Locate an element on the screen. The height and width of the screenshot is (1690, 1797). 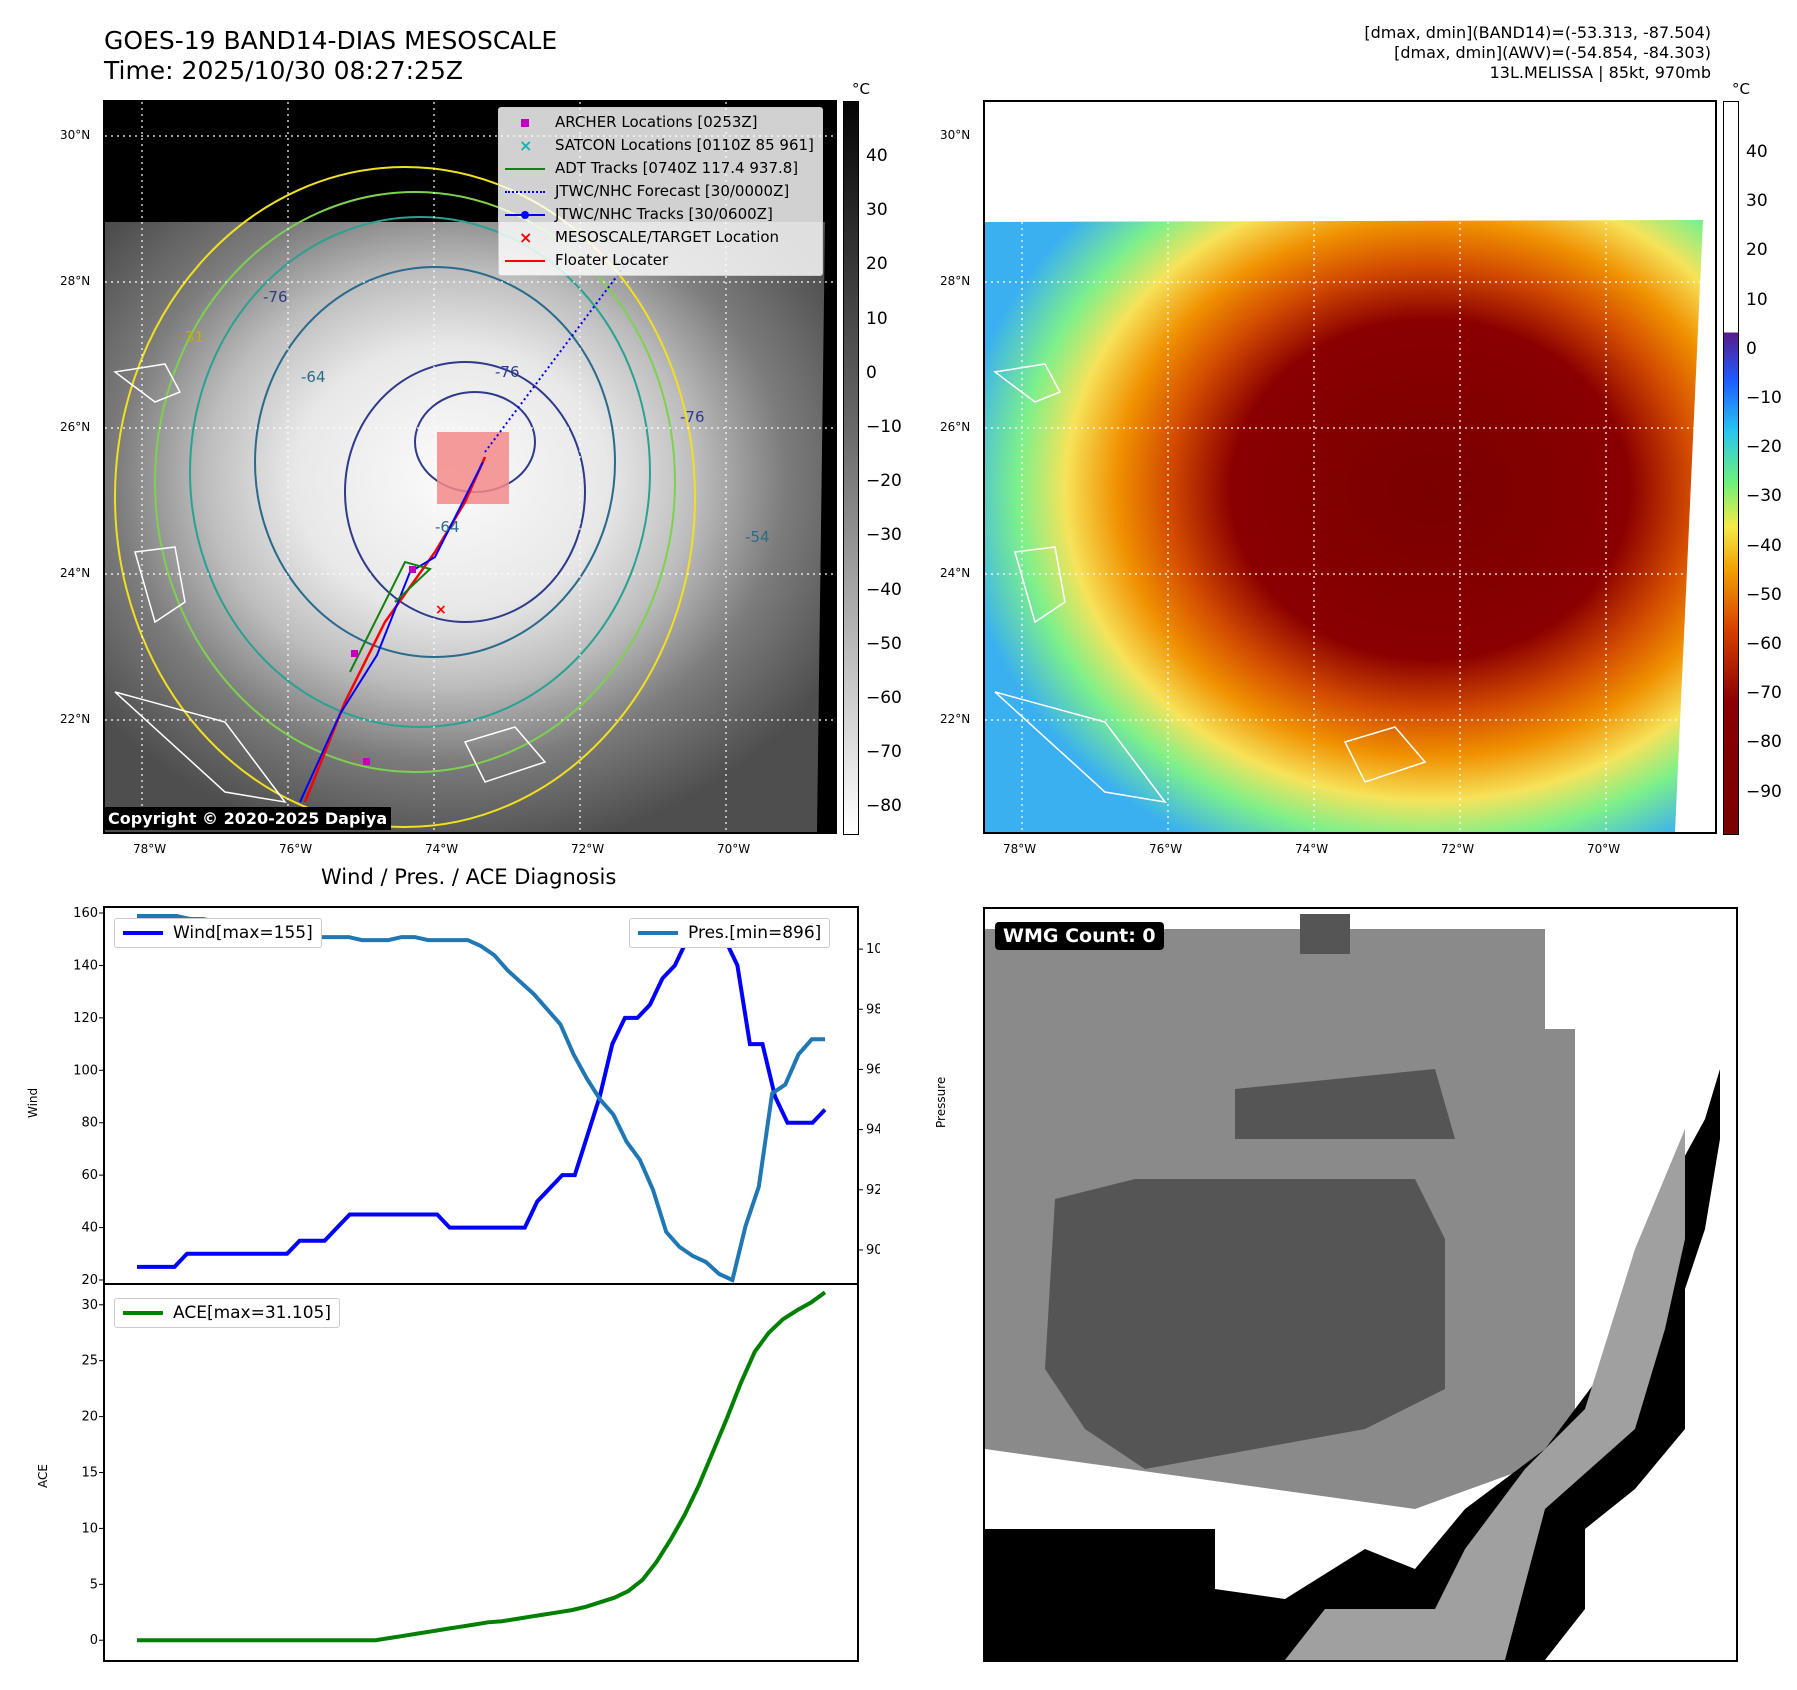
ace-axes-frame is located at coordinates (481, 1472).